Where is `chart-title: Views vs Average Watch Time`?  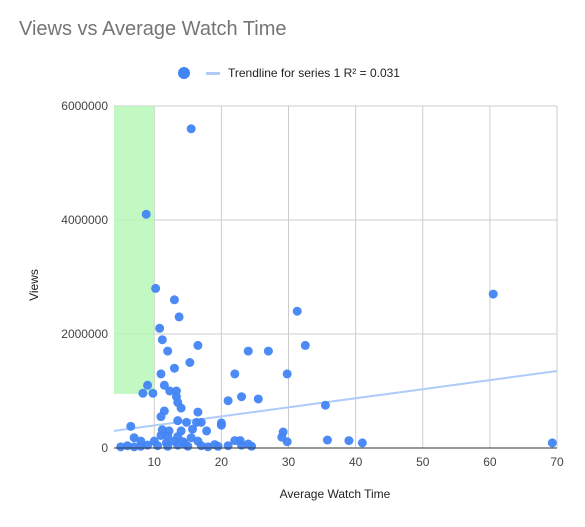 chart-title: Views vs Average Watch Time is located at coordinates (153, 29).